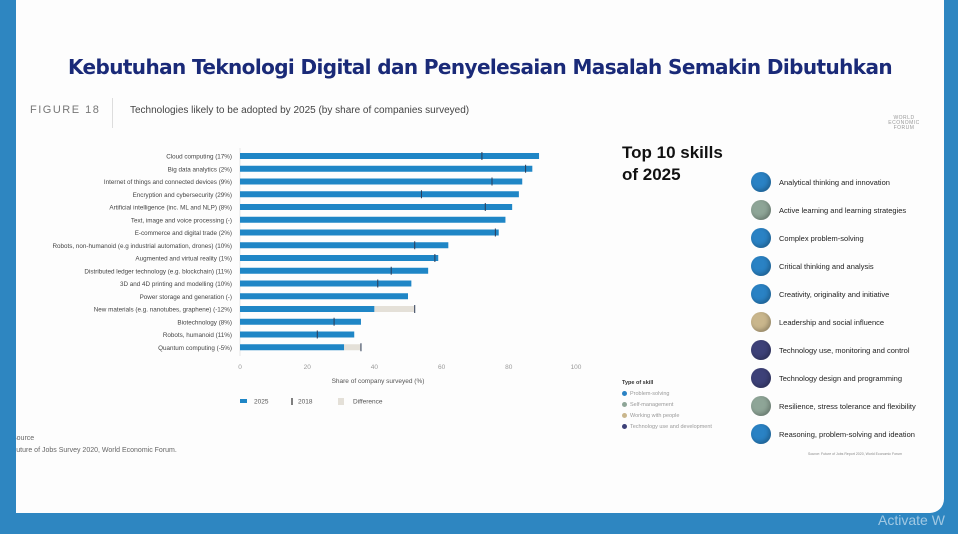  I want to click on category-label: Encryption and cybersecurity (29%), so click(182, 195).